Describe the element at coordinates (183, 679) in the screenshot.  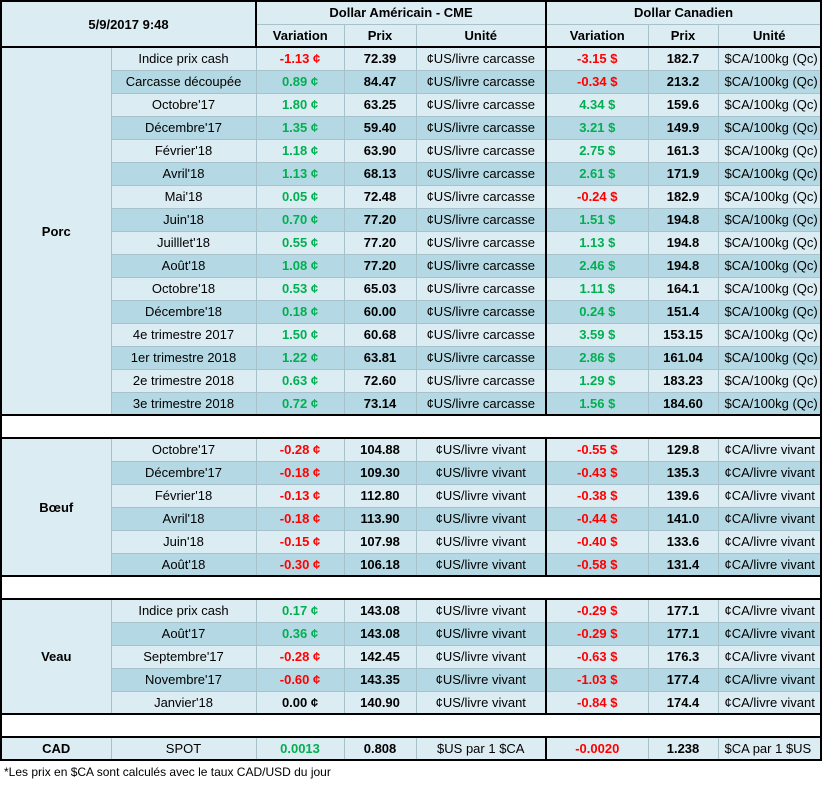
I see `row-label: Novembre'17` at that location.